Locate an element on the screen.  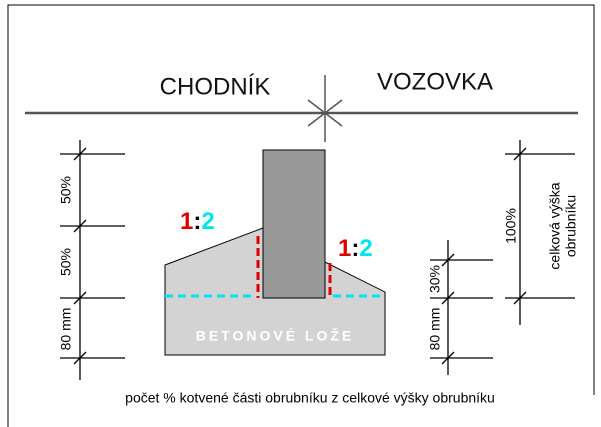
dim-label: 30% is located at coordinates (435, 279).